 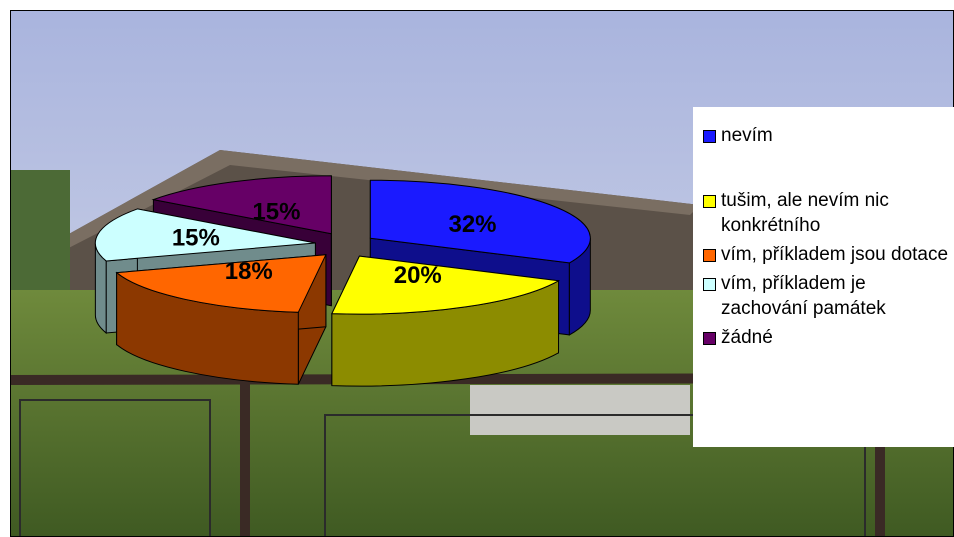 What do you see at coordinates (805, 213) in the screenshot?
I see `legend-label: tušim, ale nevím nic konkrétního` at bounding box center [805, 213].